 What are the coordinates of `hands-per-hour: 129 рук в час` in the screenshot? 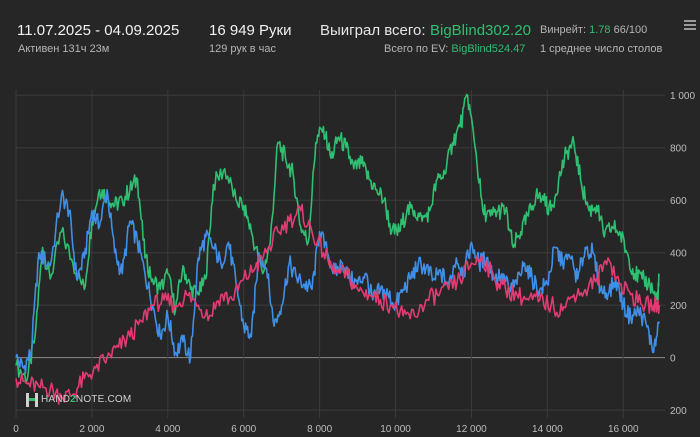 It's located at (243, 49).